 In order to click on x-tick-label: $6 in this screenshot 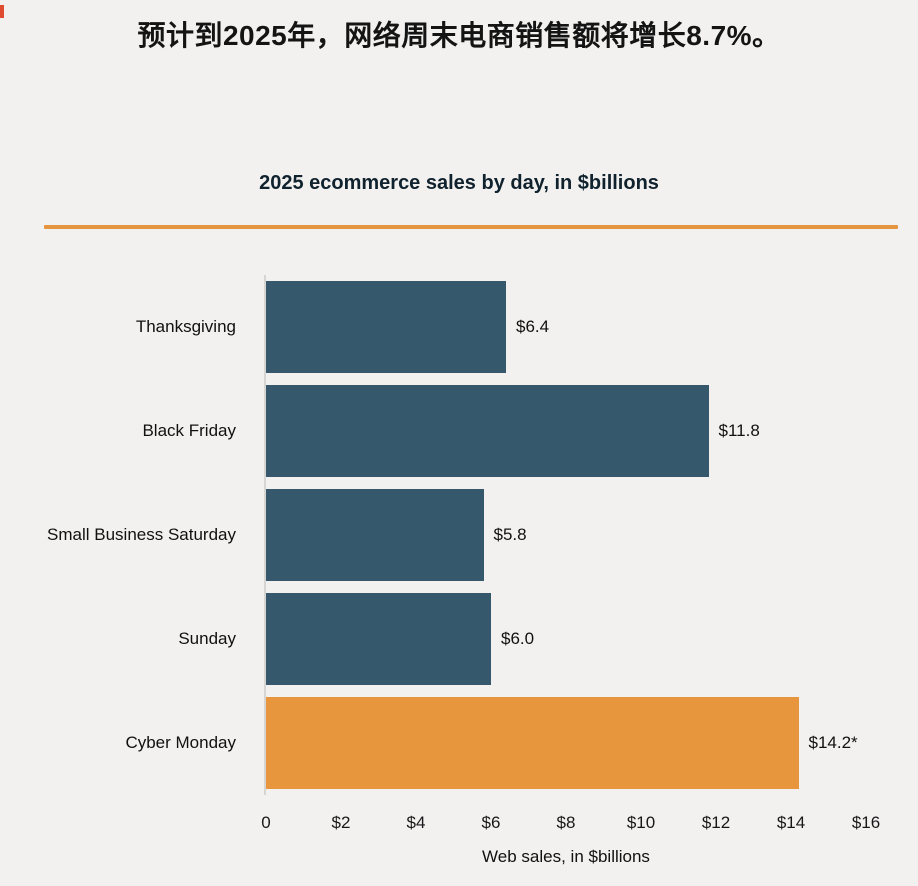, I will do `click(491, 822)`.